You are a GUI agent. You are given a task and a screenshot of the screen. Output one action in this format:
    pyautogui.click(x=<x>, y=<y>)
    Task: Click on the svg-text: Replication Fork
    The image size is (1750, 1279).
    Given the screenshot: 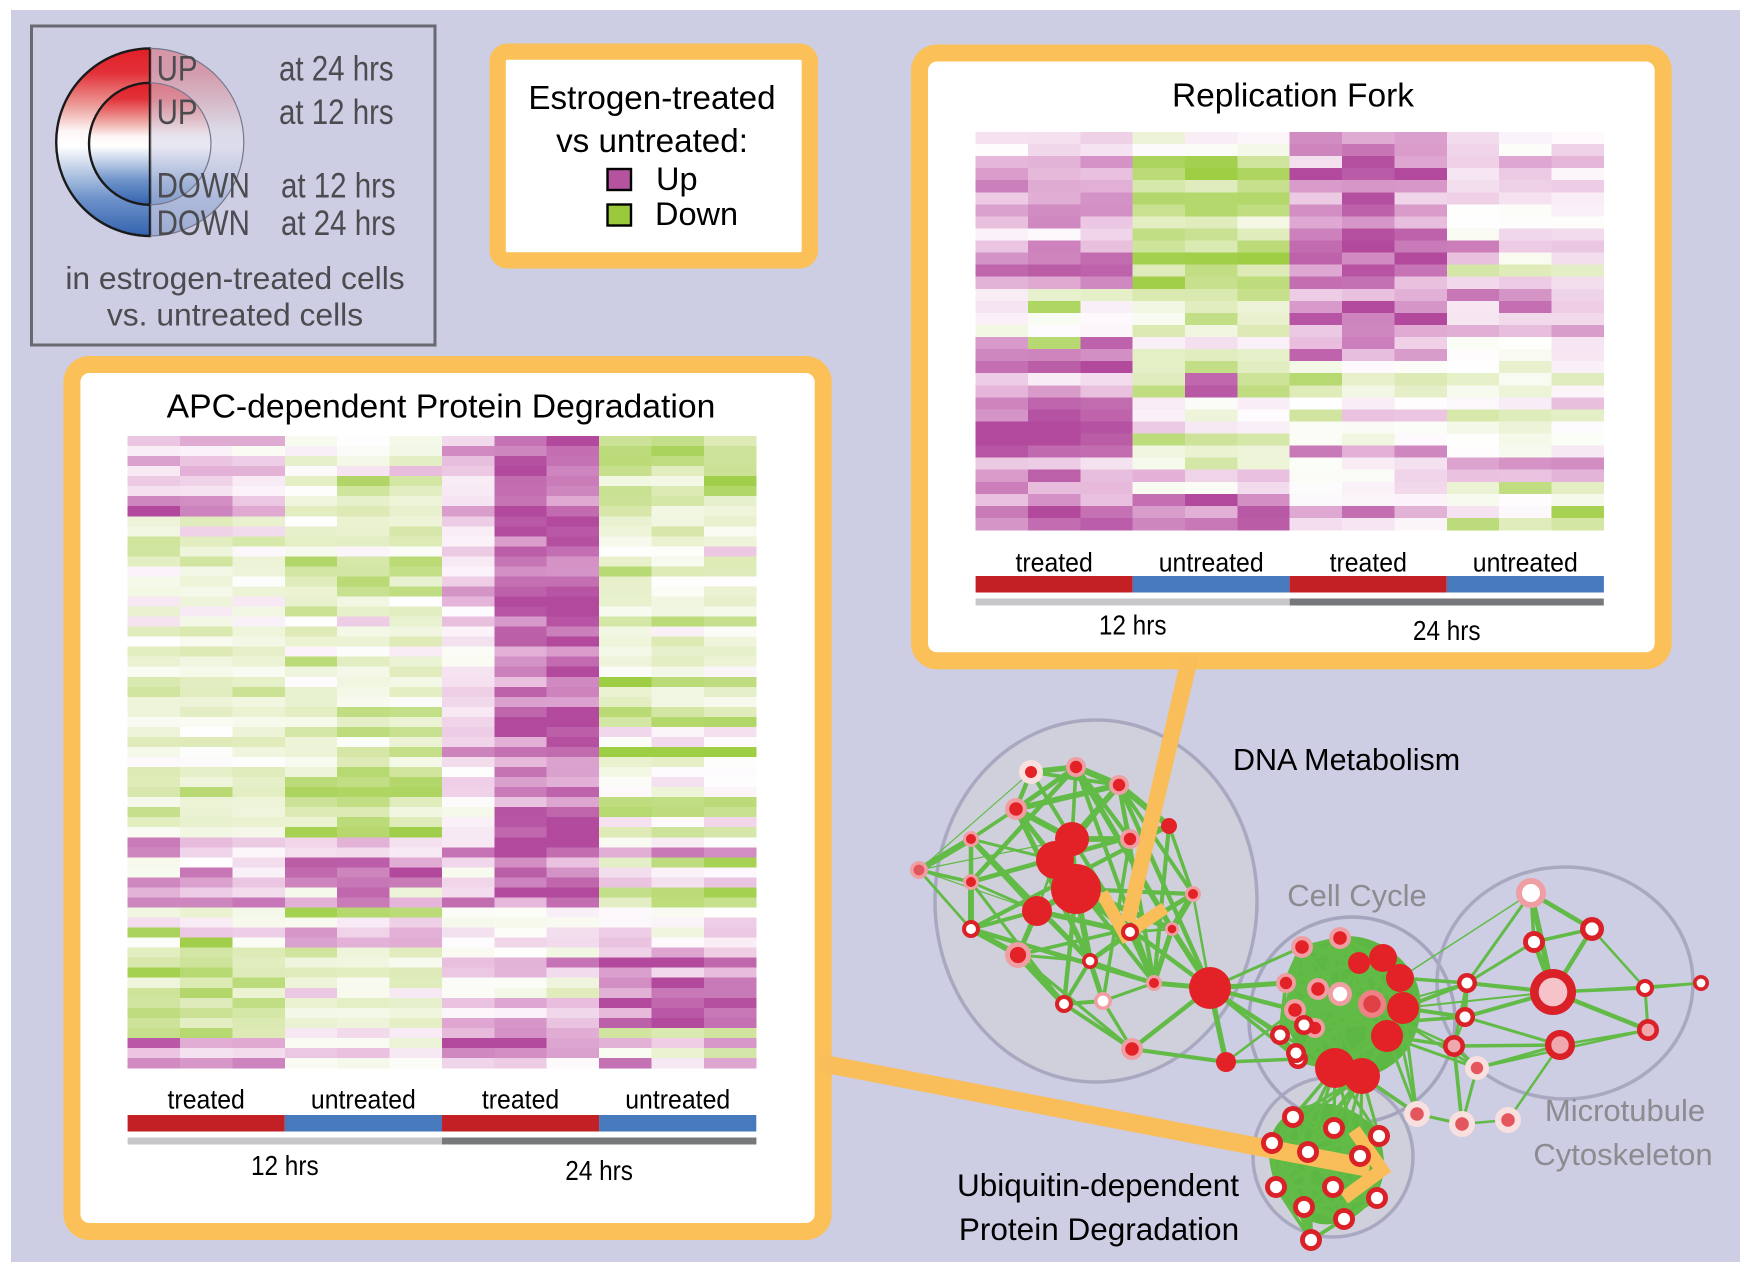 What is the action you would take?
    pyautogui.click(x=1293, y=96)
    